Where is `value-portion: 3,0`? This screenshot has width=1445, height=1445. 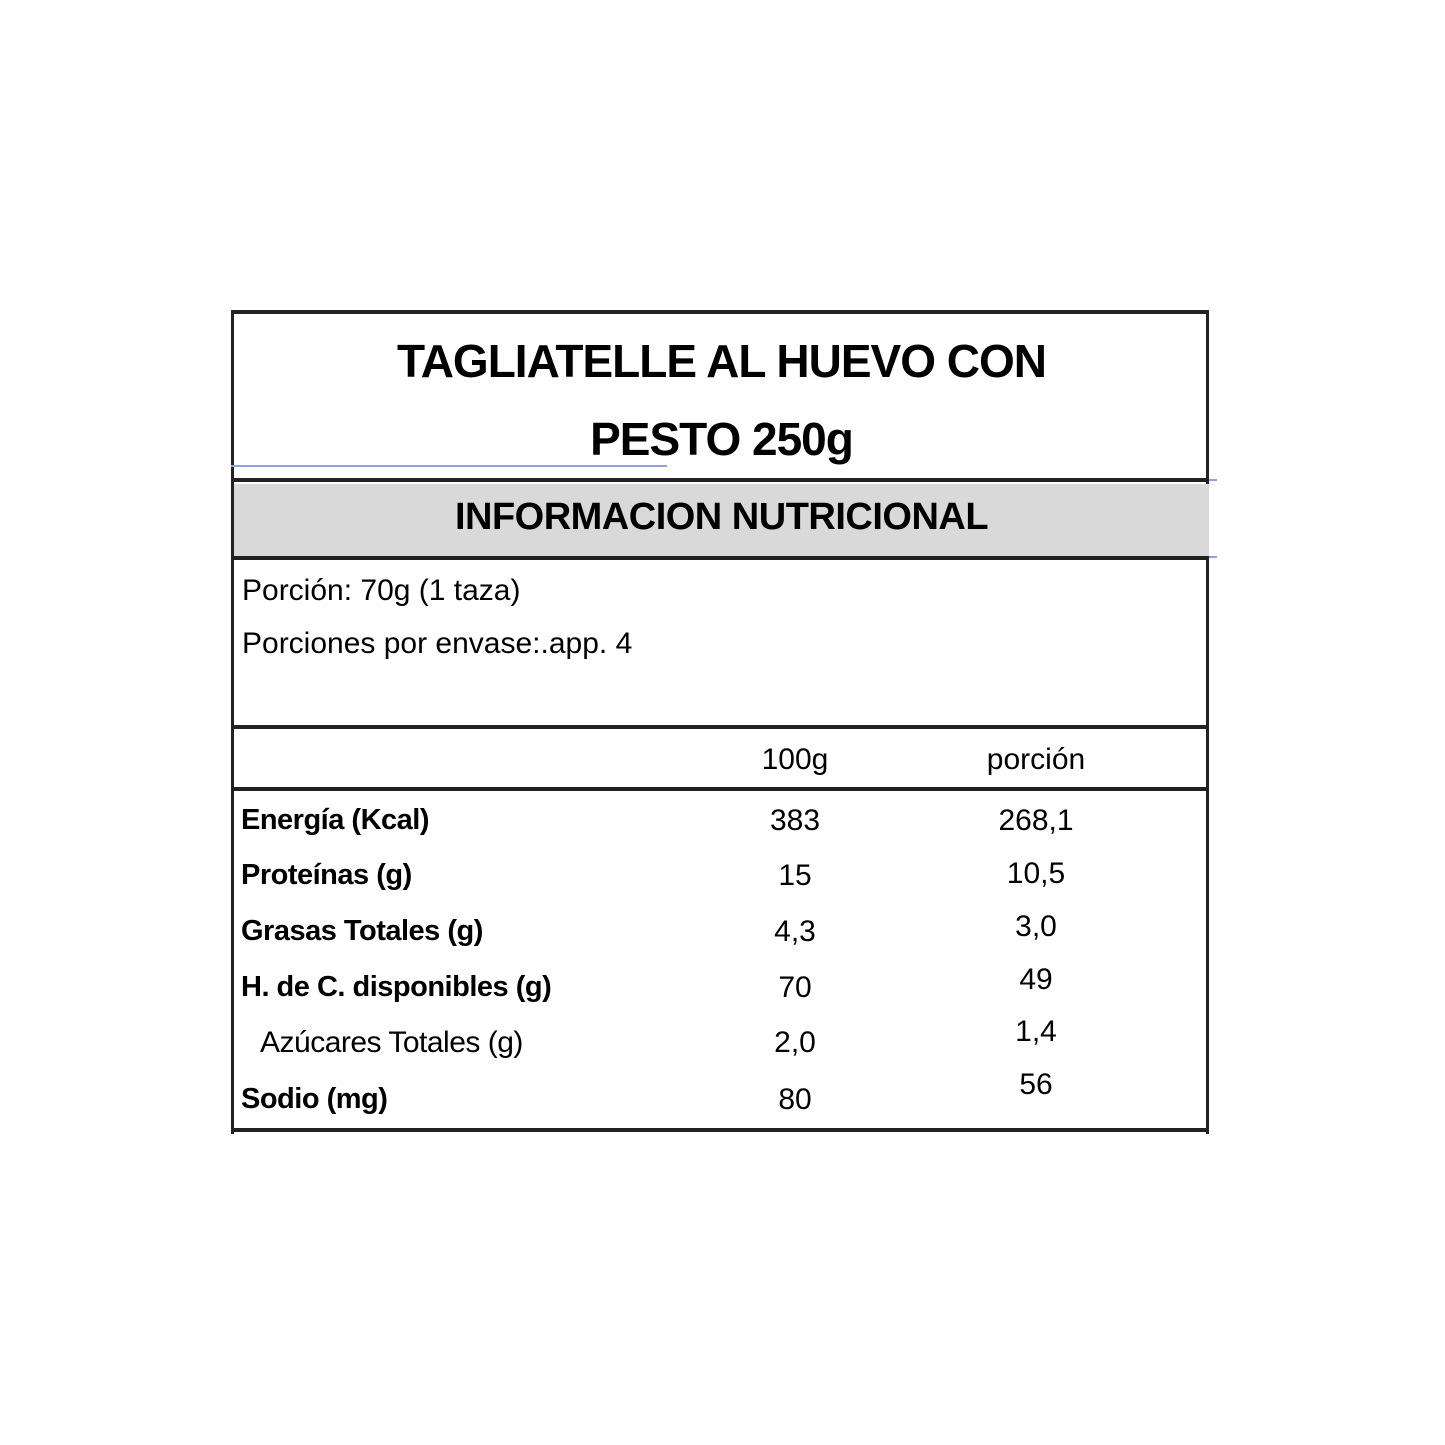
value-portion: 3,0 is located at coordinates (1036, 926).